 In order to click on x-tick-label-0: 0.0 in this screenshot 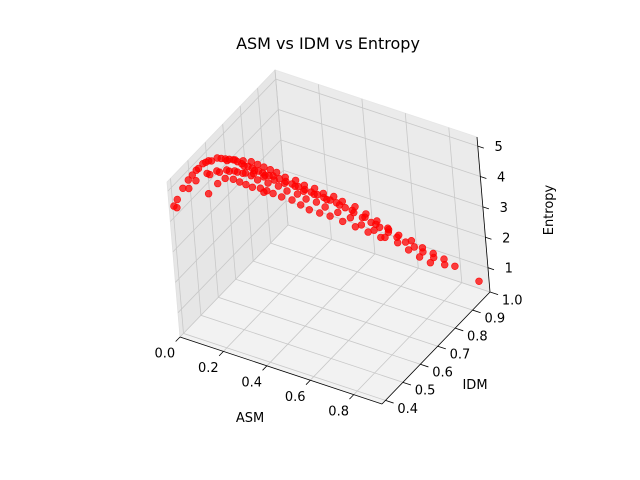, I will do `click(165, 354)`.